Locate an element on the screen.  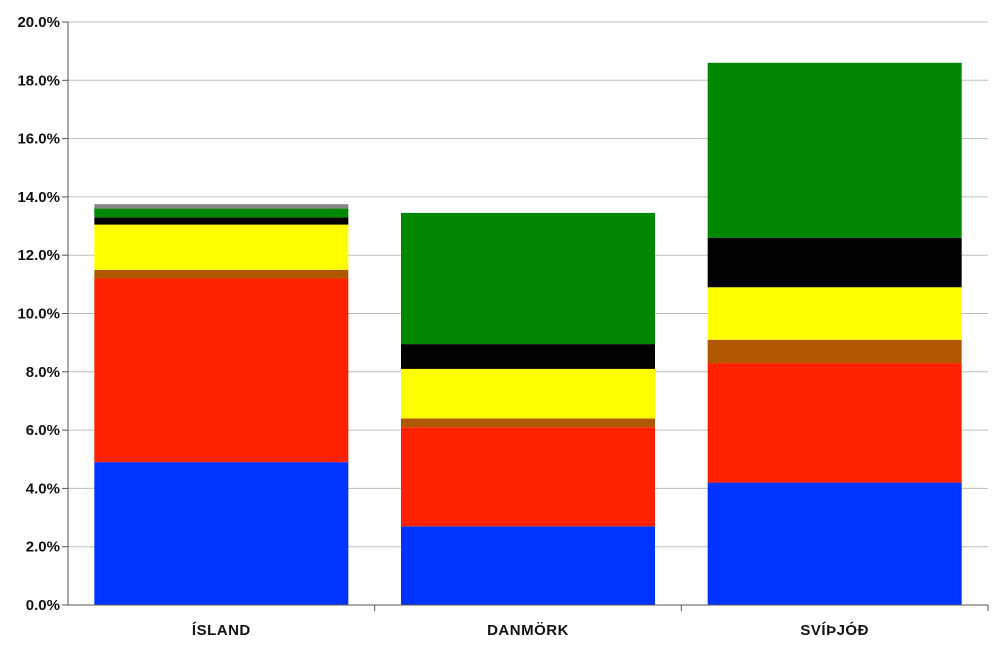
y-tick-label: 0.0% is located at coordinates (43, 605).